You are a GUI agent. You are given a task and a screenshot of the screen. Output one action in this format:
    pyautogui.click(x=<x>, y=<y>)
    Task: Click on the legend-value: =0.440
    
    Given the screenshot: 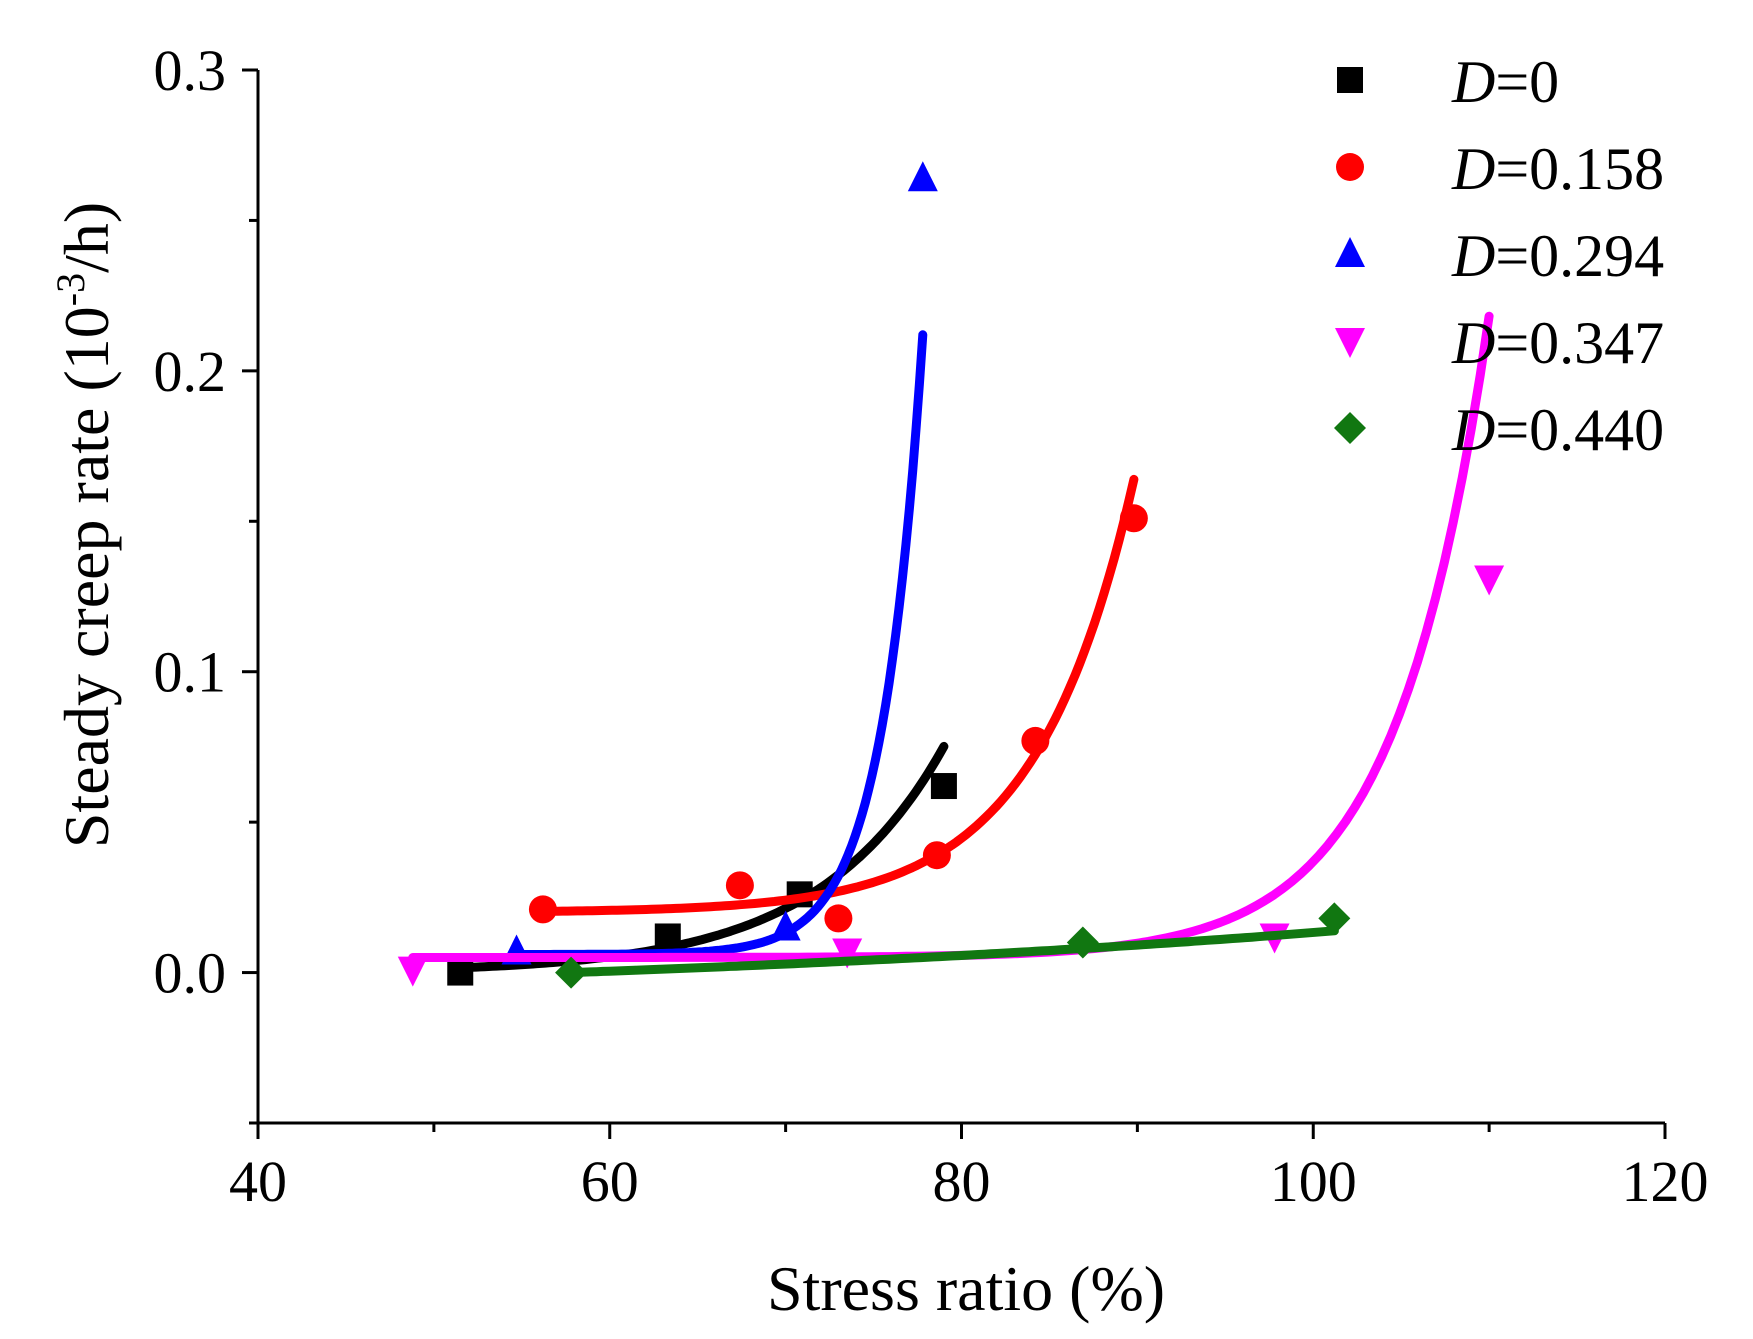 What is the action you would take?
    pyautogui.click(x=1579, y=430)
    